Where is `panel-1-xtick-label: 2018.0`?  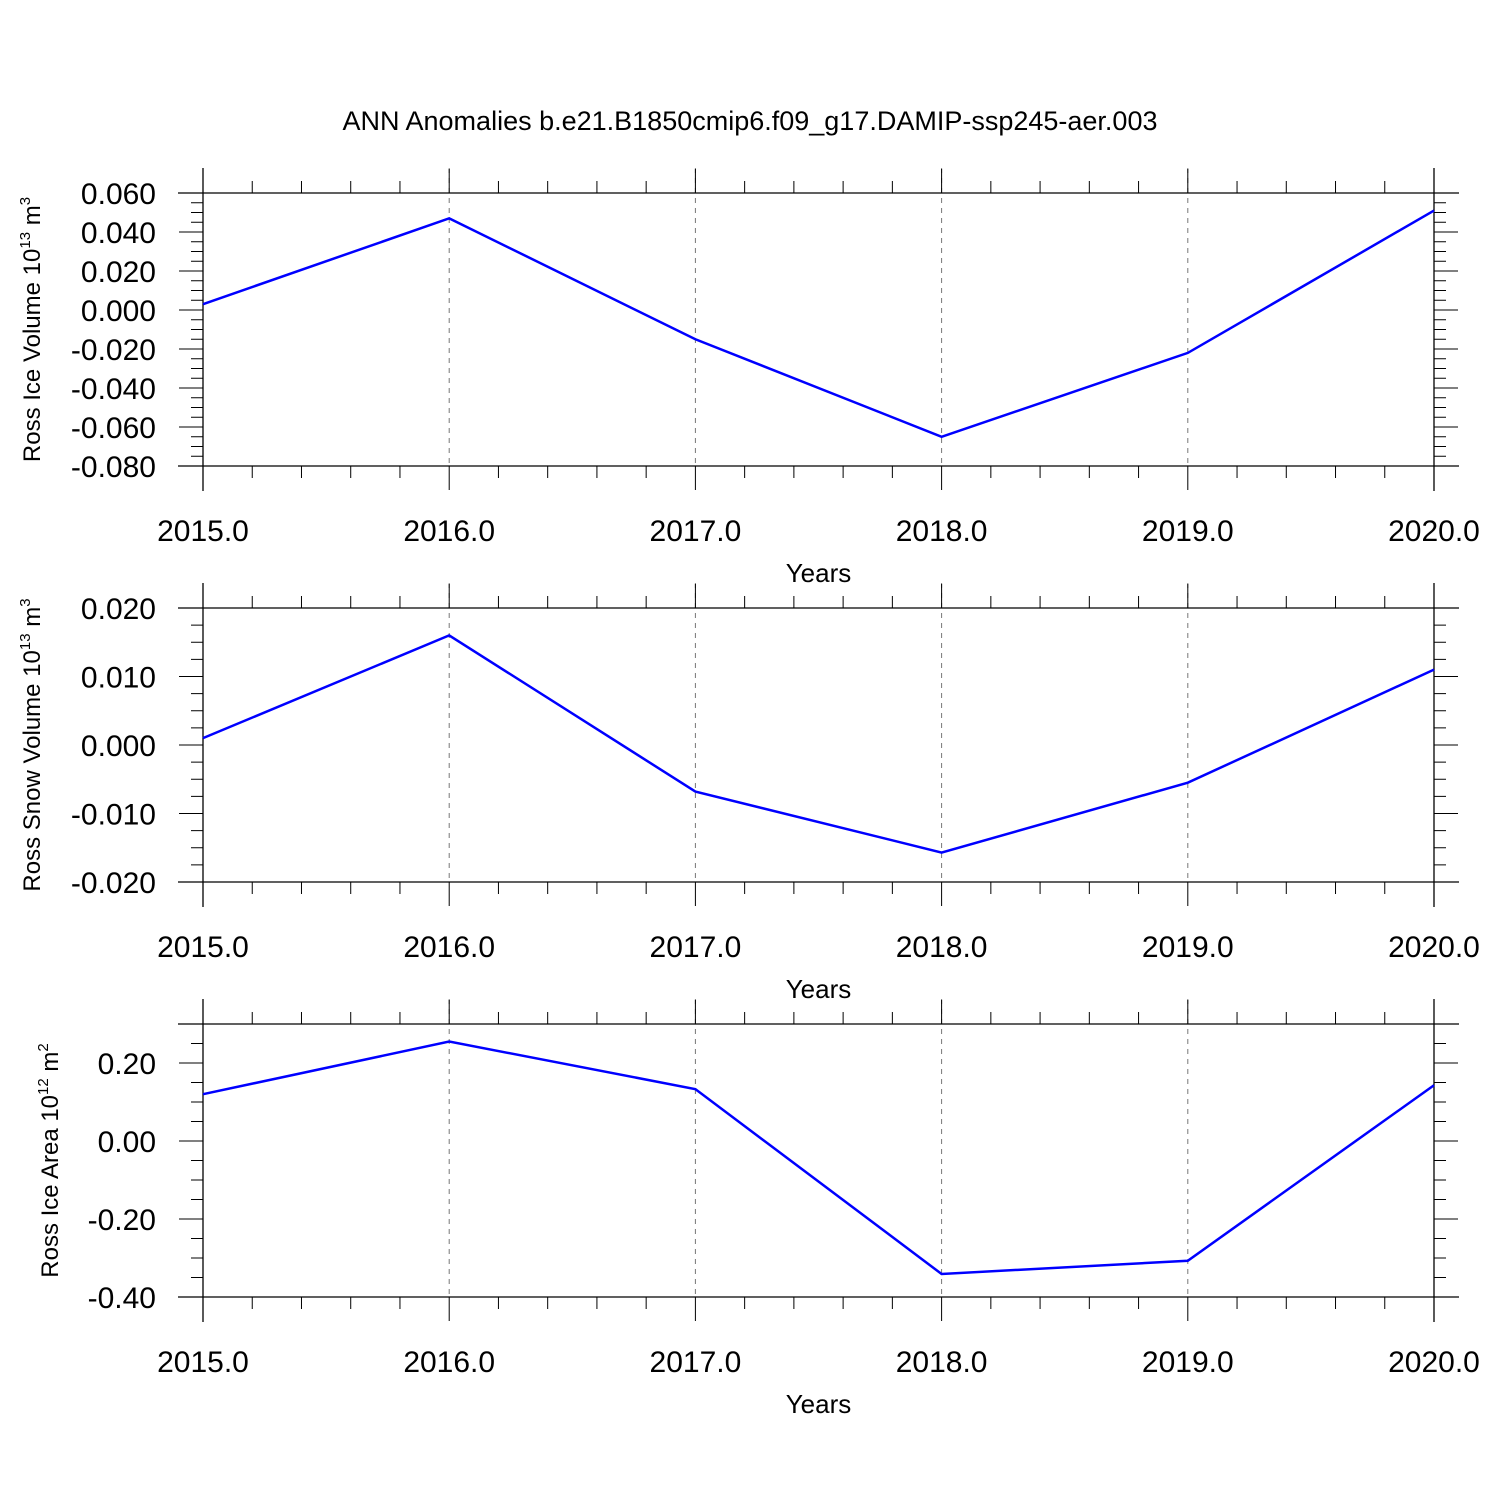 panel-1-xtick-label: 2018.0 is located at coordinates (942, 531).